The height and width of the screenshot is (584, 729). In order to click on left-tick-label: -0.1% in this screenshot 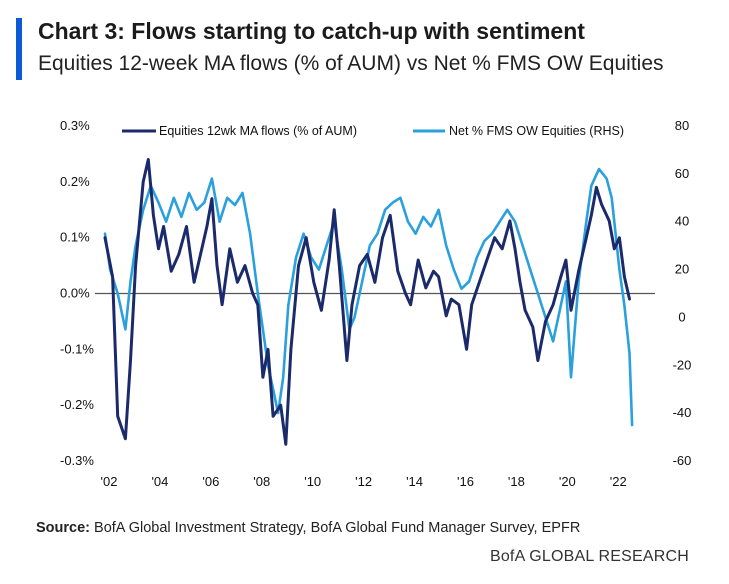, I will do `click(77, 348)`.